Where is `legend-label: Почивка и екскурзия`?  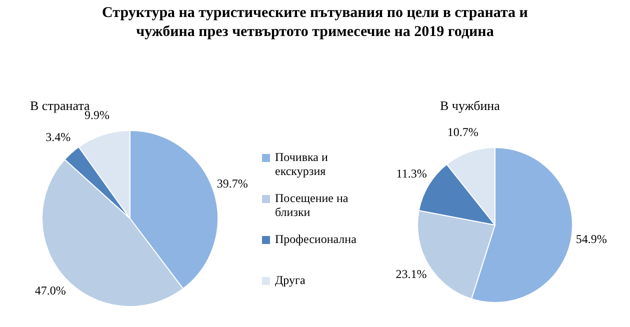 legend-label: Почивка и екскурзия is located at coordinates (302, 164).